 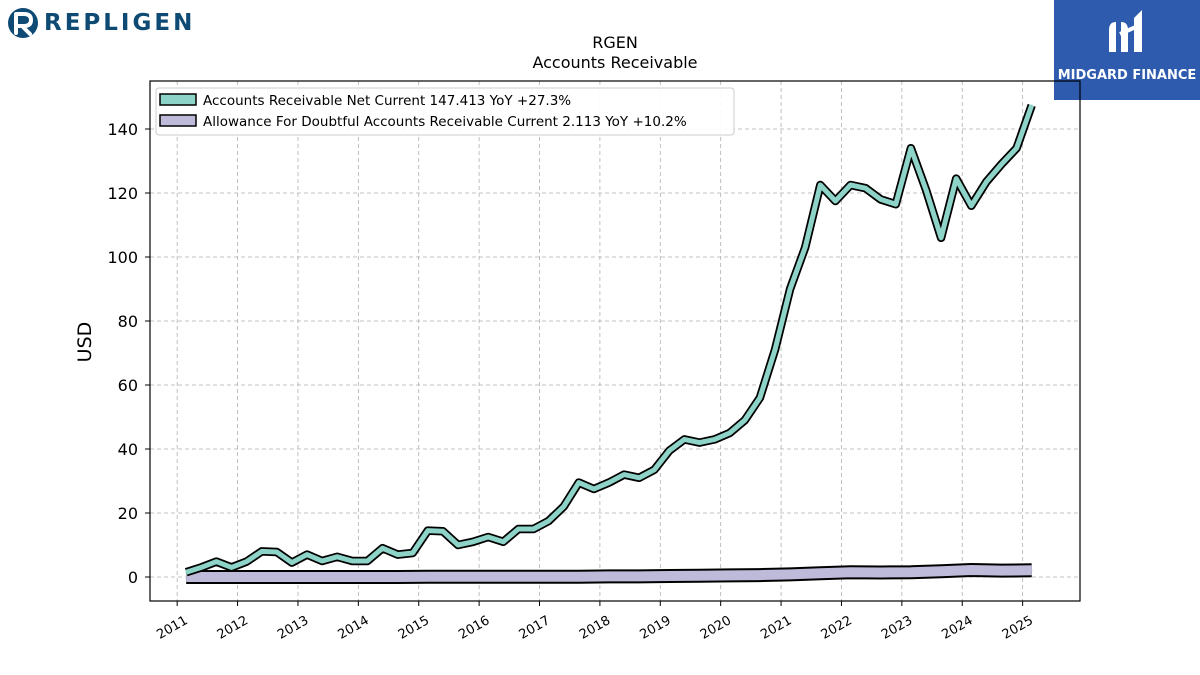 I want to click on y-tick-label: 120, so click(x=122, y=193).